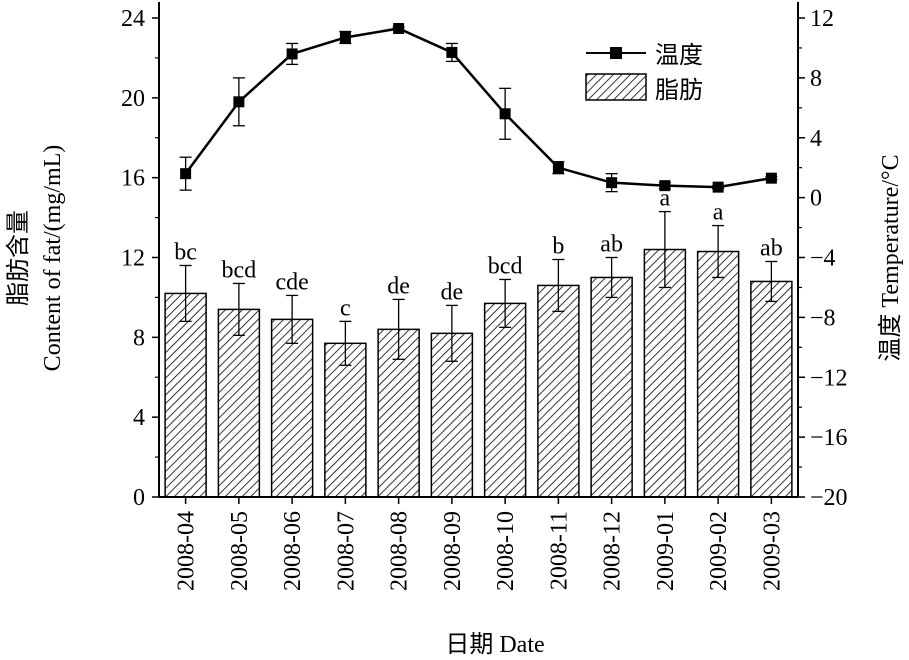  I want to click on y-left-tick-label: 8, so click(139, 338).